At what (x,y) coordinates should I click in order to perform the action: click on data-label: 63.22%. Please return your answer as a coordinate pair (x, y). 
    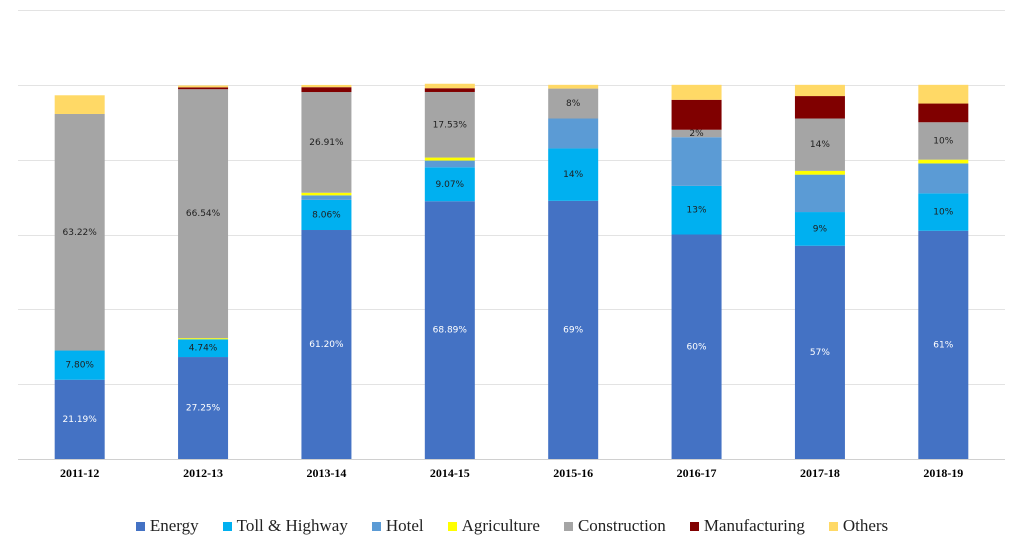
    Looking at the image, I should click on (80, 233).